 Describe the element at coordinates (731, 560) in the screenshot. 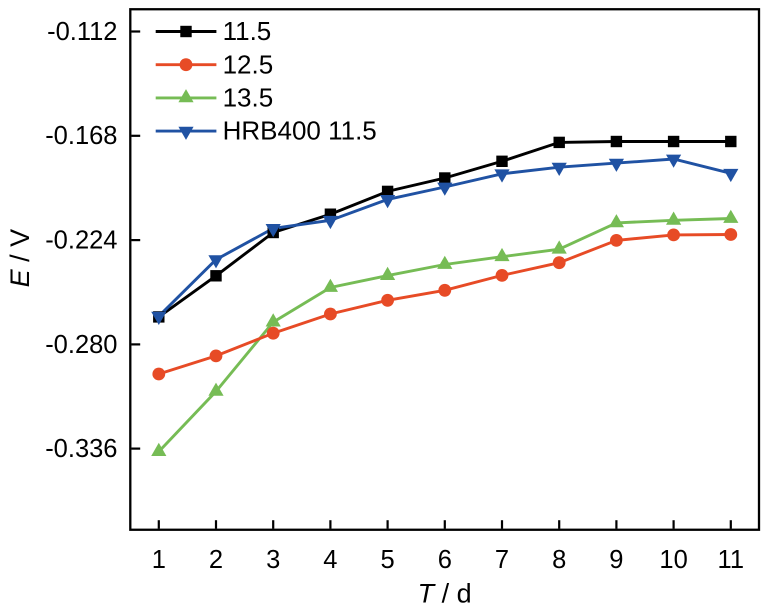

I see `svg-text: 11` at that location.